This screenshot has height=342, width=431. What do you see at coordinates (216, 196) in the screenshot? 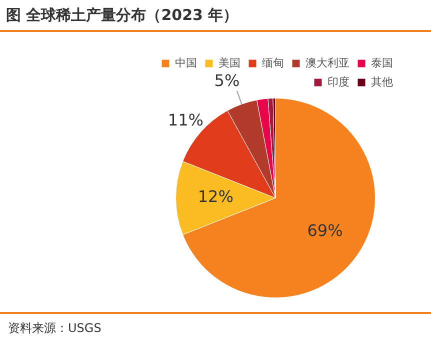
I see `data-label: 12%` at bounding box center [216, 196].